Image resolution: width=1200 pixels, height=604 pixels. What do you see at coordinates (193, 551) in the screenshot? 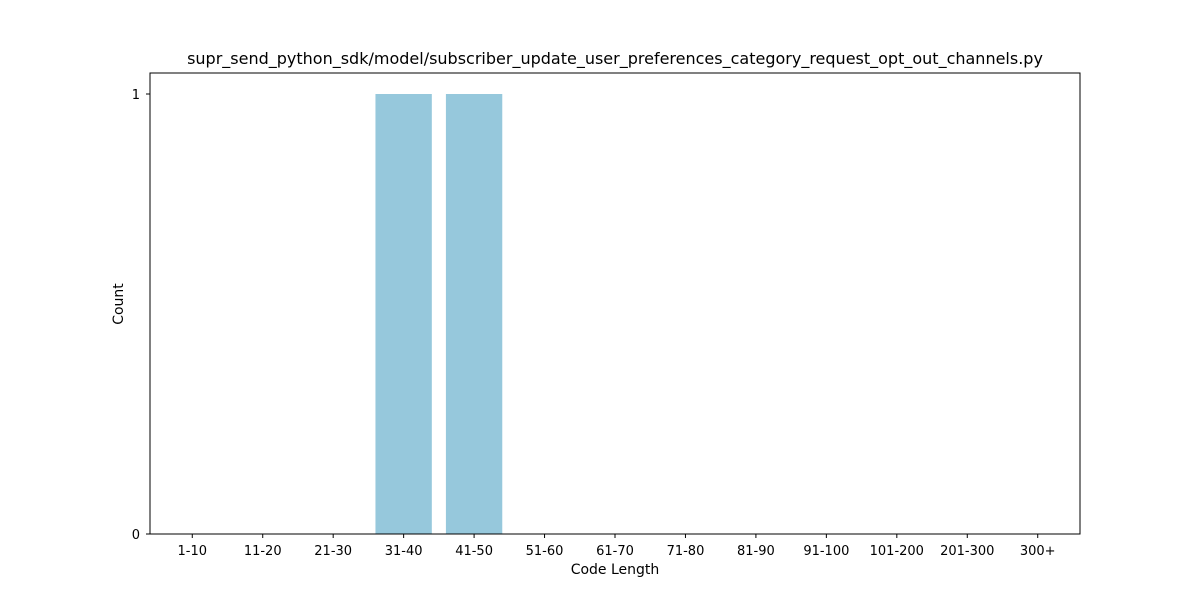
I see `x-tick-label: 1-10` at bounding box center [193, 551].